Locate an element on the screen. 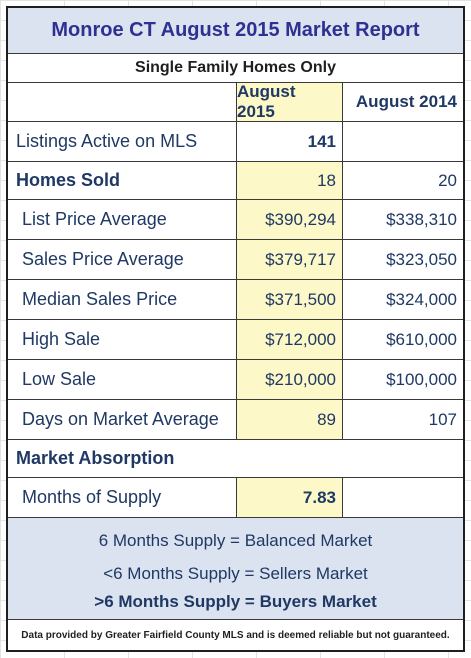 The height and width of the screenshot is (658, 471). value-cell-aug-2015: $379,717 is located at coordinates (290, 259).